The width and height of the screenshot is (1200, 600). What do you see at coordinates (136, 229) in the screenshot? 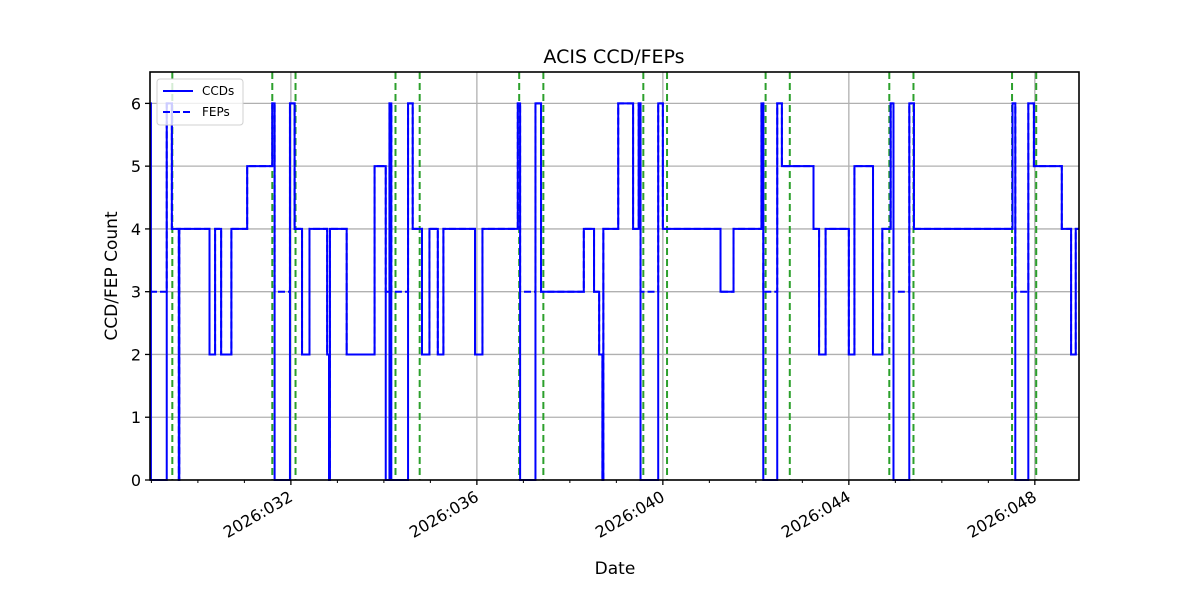
I see `y-tick-label: 4` at bounding box center [136, 229].